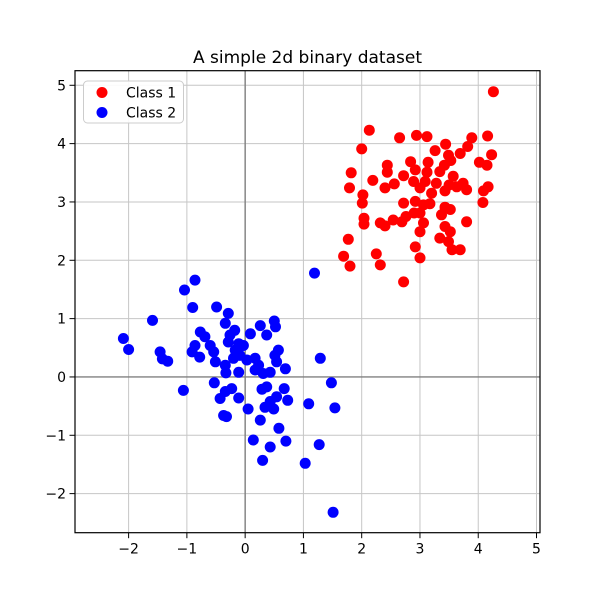  I want to click on x-tick-label: 4, so click(478, 550).